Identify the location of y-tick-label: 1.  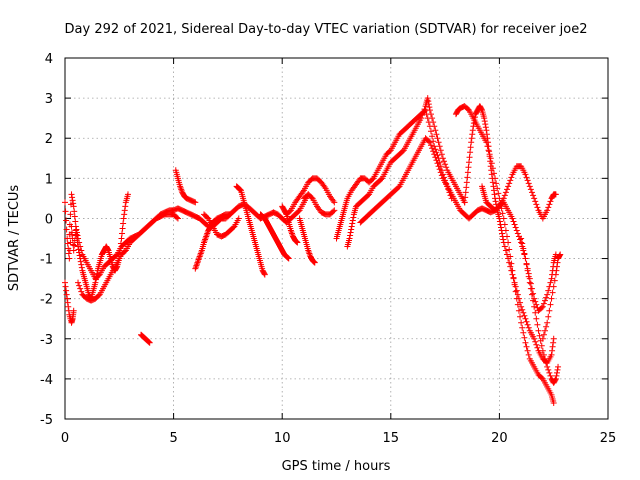
(49, 179).